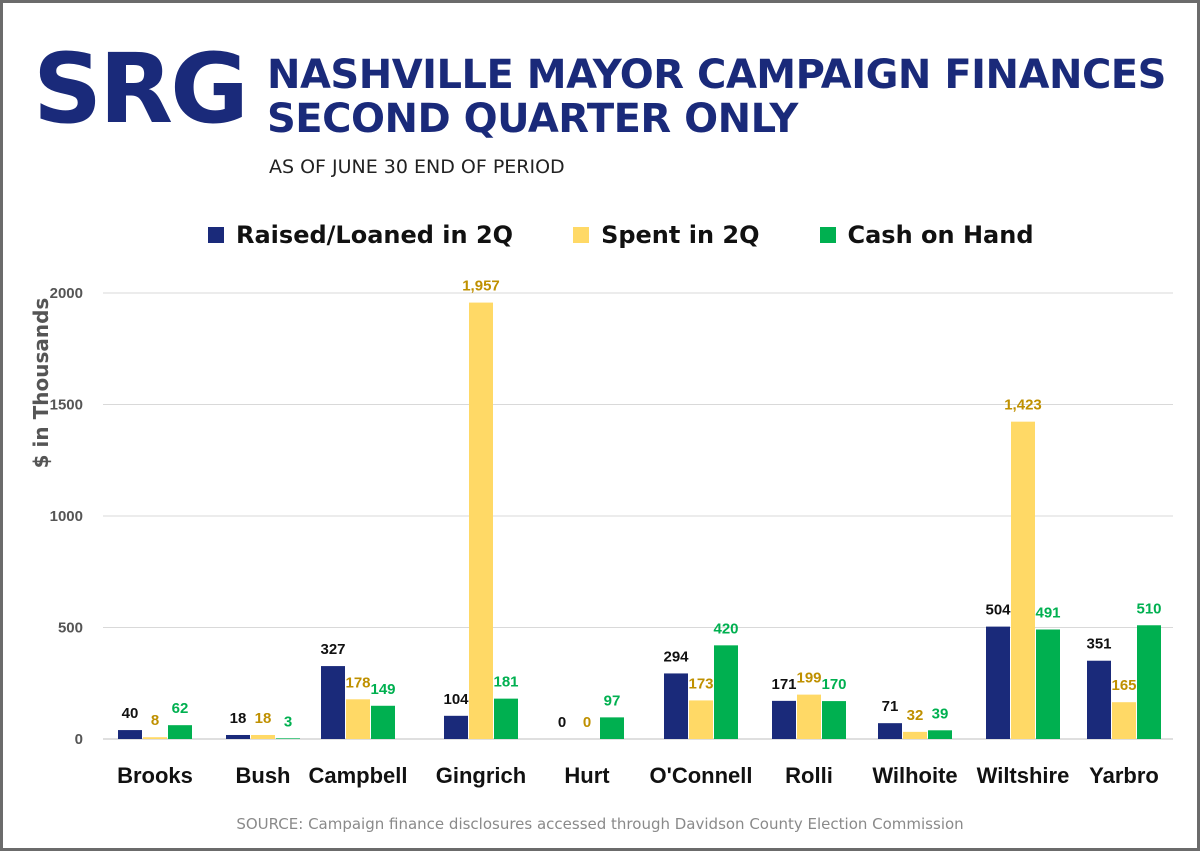 This screenshot has width=1200, height=851. What do you see at coordinates (155, 720) in the screenshot?
I see `data-label-spent: 8` at bounding box center [155, 720].